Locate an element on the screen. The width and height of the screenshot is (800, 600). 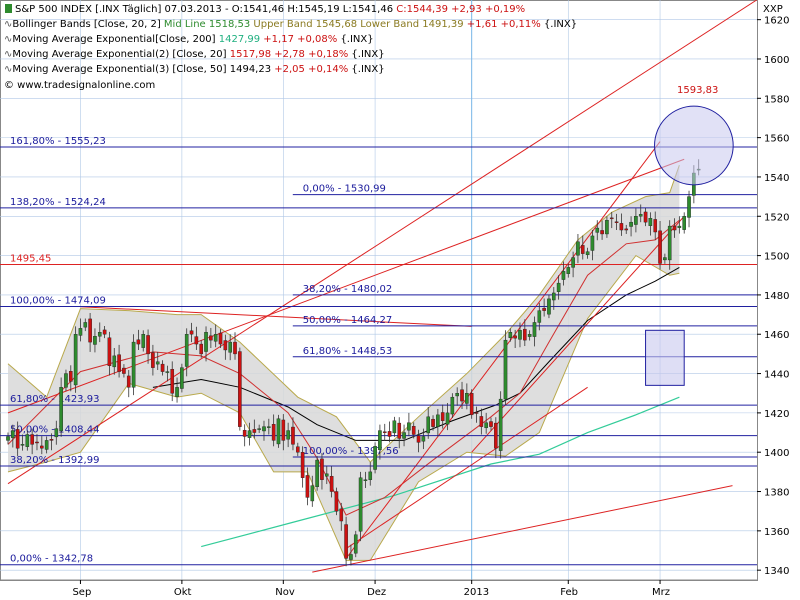
fibonacci-label: 38,20% - 1392,99 is located at coordinates (54, 460).